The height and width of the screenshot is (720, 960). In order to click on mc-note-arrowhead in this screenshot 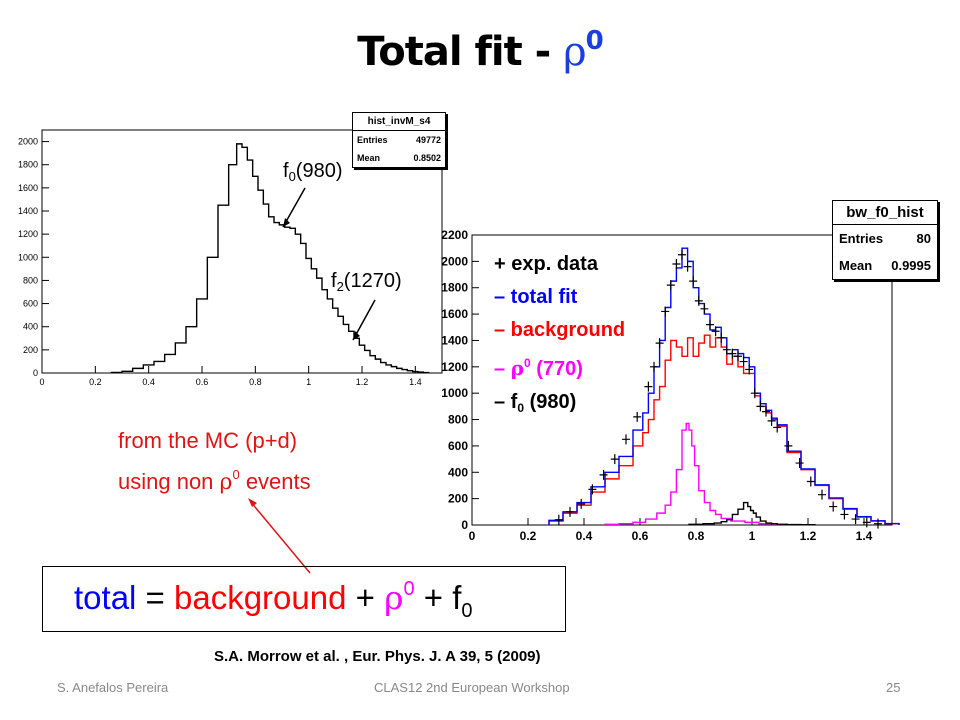, I will do `click(252, 502)`.